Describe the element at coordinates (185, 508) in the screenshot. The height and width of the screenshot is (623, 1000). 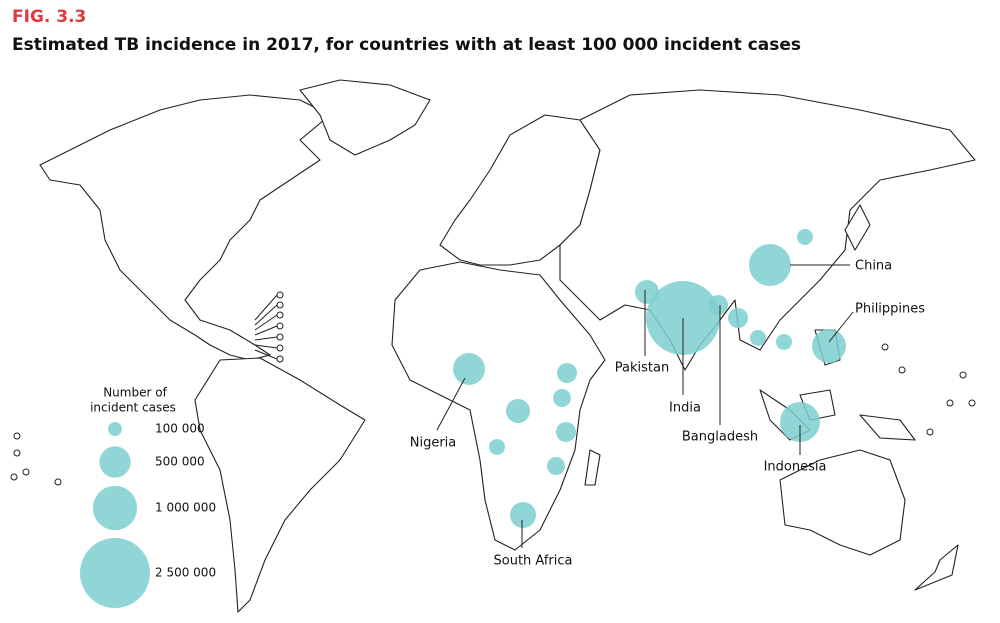
I see `legend-label: 1 000 000` at that location.